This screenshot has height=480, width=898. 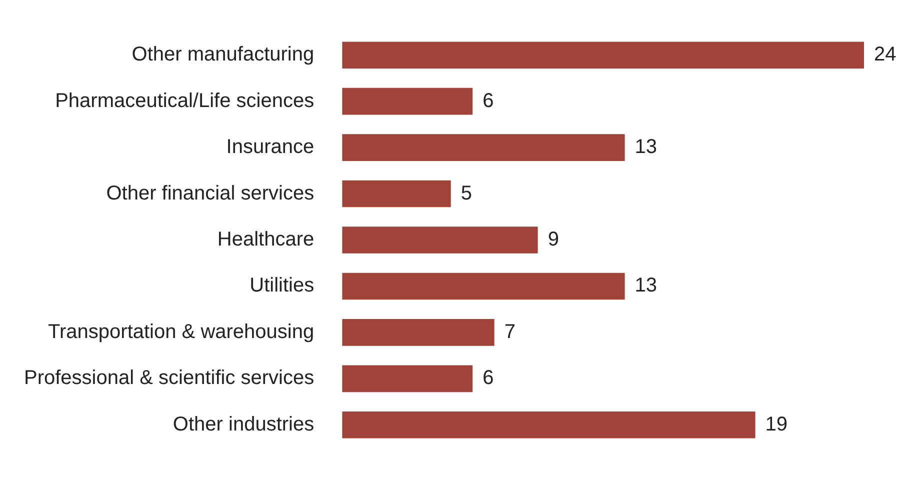 What do you see at coordinates (776, 424) in the screenshot?
I see `data-label: 19` at bounding box center [776, 424].